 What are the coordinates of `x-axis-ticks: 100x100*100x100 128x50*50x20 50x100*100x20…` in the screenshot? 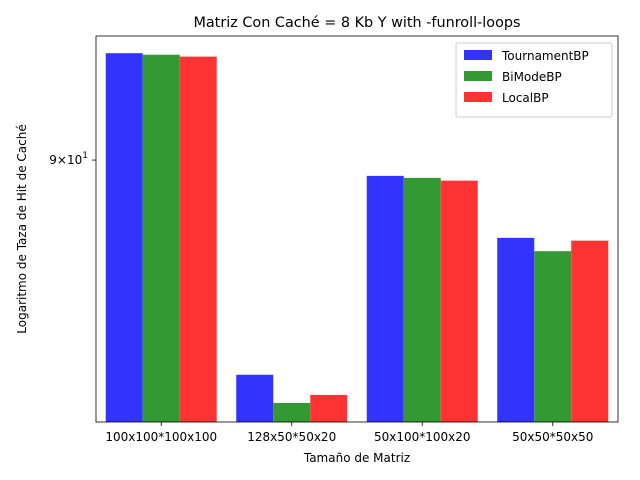 It's located at (349, 433).